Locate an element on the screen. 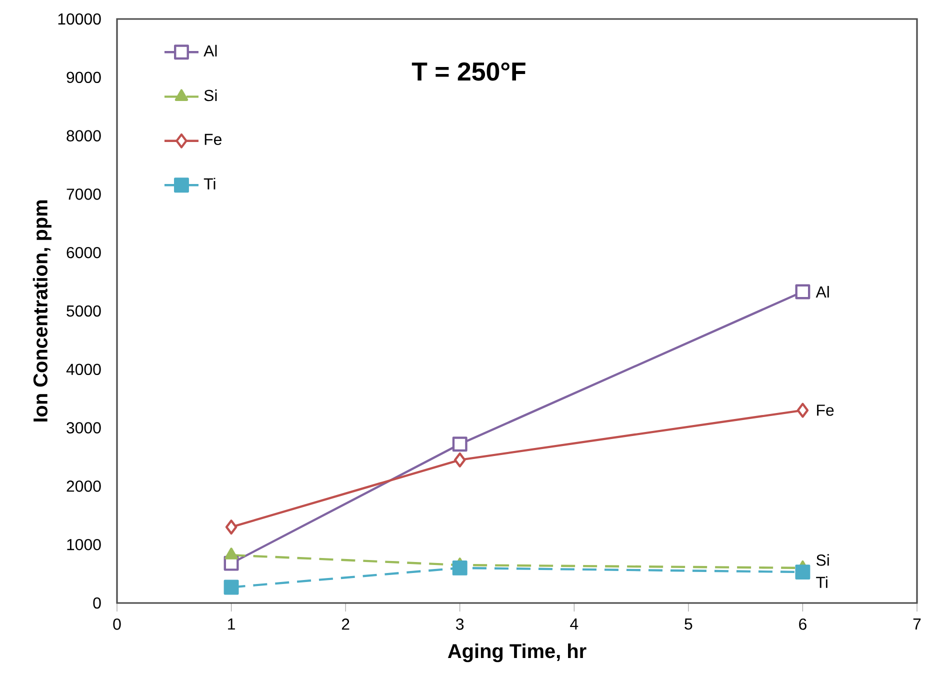 This screenshot has width=934, height=687. x-tick-label: 6 is located at coordinates (802, 624).